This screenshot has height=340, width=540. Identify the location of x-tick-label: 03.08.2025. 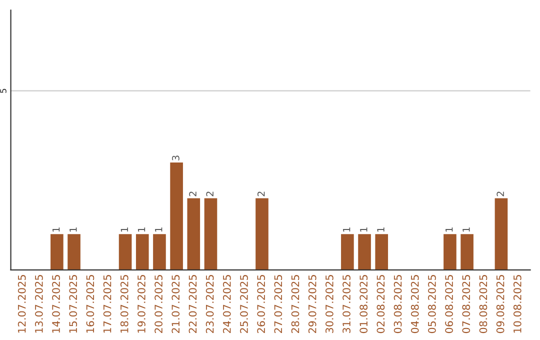
(398, 304).